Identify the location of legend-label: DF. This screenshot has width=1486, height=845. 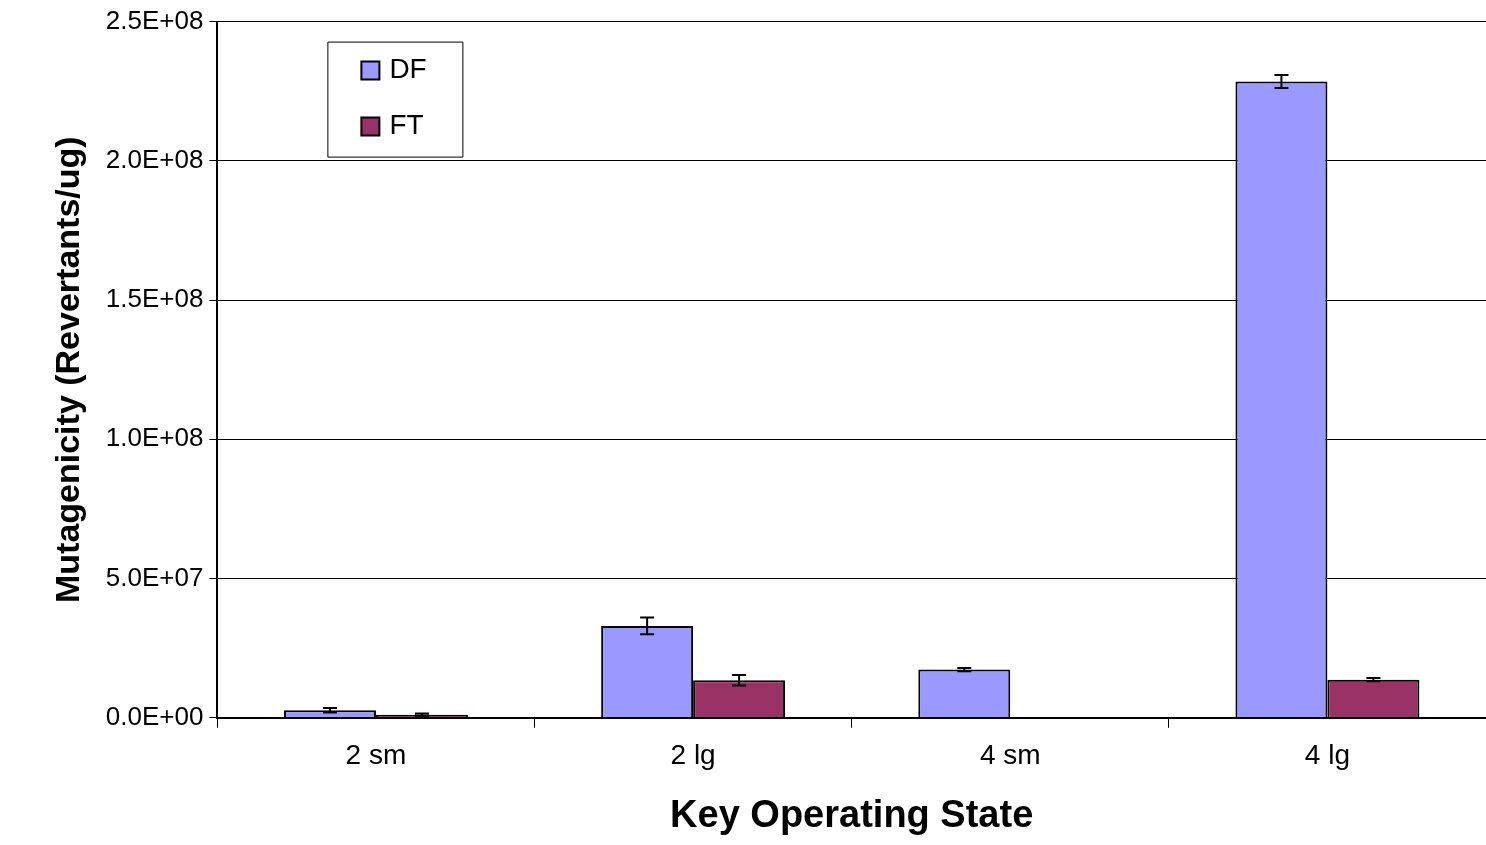
(408, 69).